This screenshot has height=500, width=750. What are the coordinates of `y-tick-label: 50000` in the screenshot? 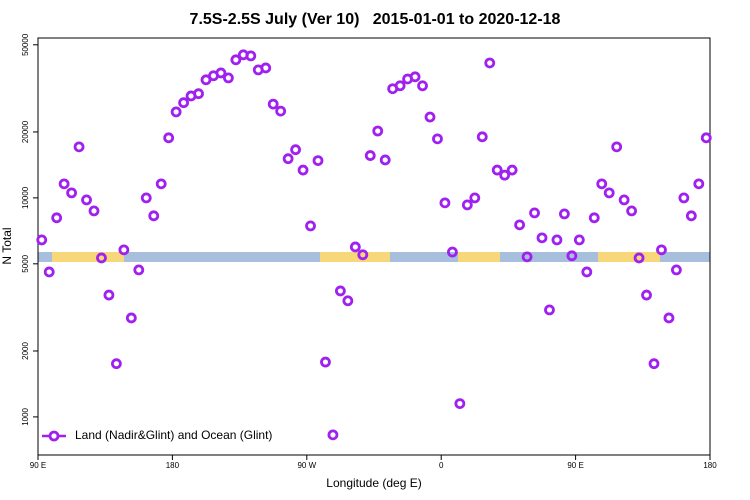 It's located at (25, 44).